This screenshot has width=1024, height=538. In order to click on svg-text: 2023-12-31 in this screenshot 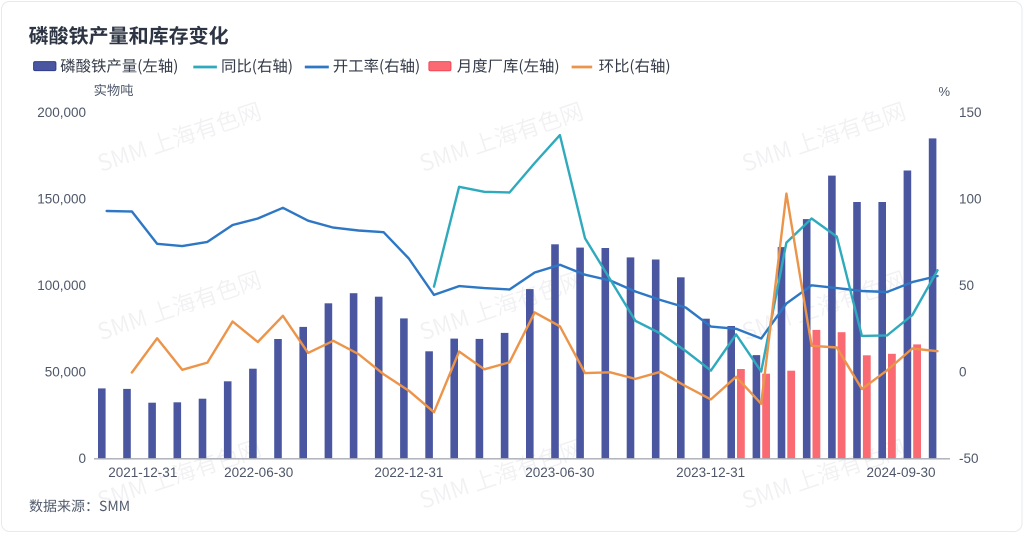, I will do `click(710, 472)`.